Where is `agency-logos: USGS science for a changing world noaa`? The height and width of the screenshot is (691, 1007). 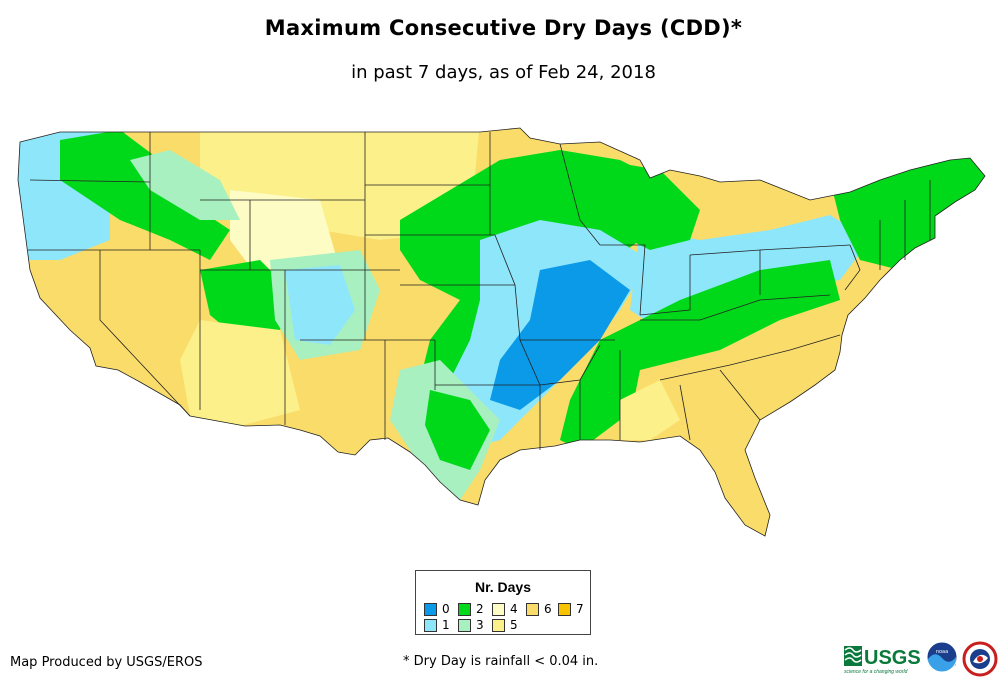 agency-logos: USGS science for a changing world noaa is located at coordinates (921, 659).